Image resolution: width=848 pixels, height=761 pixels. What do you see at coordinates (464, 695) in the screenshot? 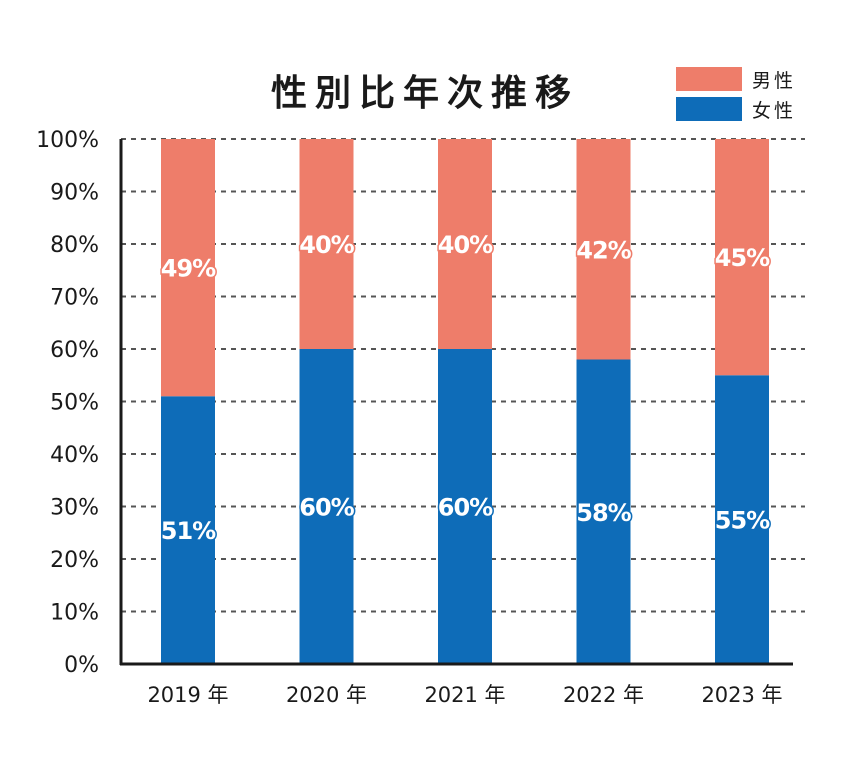
I see `x-tick-label: 2021 年` at bounding box center [464, 695].